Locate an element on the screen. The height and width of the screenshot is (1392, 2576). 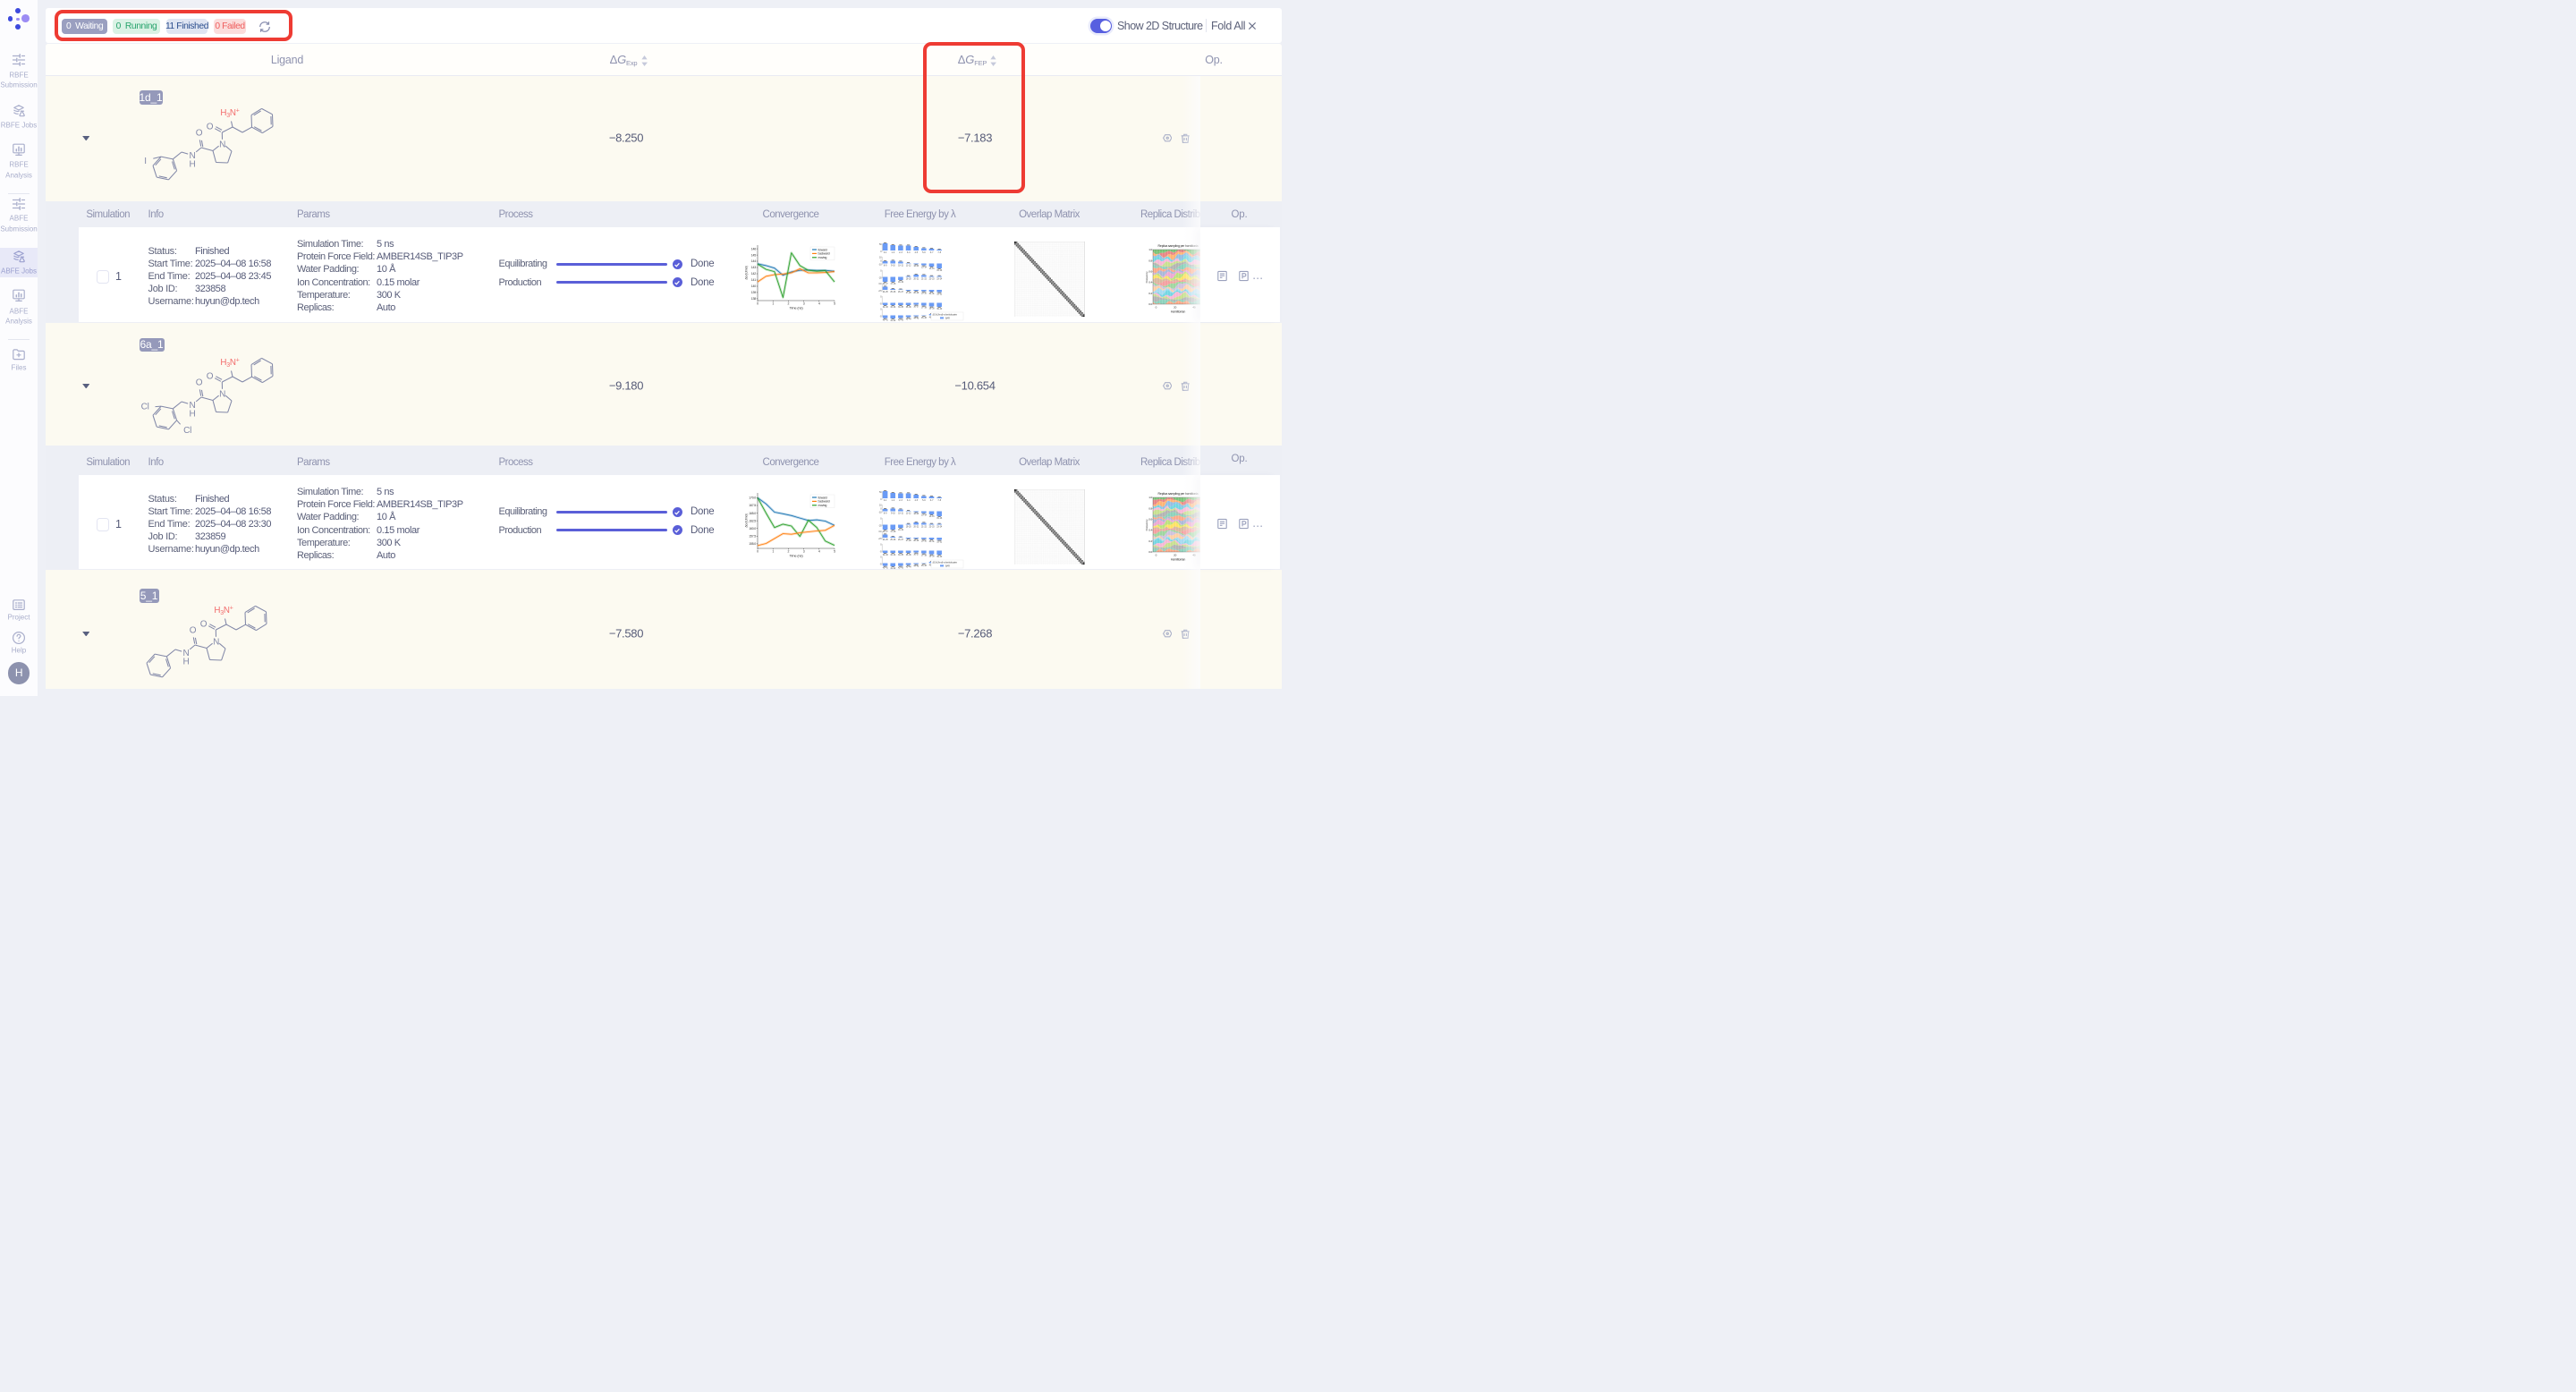
svg-text: forward is located at coordinates (822, 249).